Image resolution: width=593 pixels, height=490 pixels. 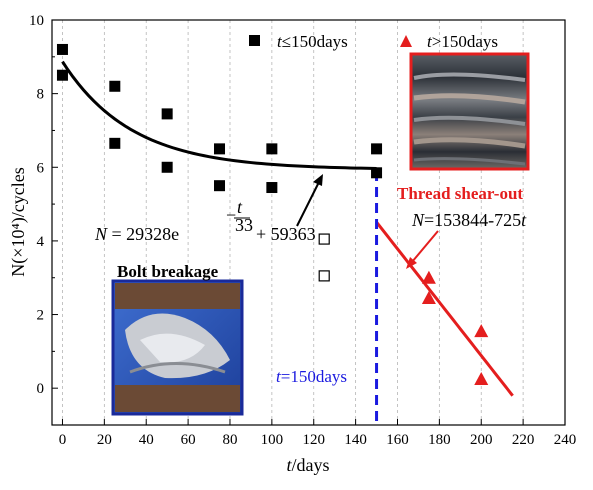 I want to click on x-tick-label: 200, so click(x=481, y=440).